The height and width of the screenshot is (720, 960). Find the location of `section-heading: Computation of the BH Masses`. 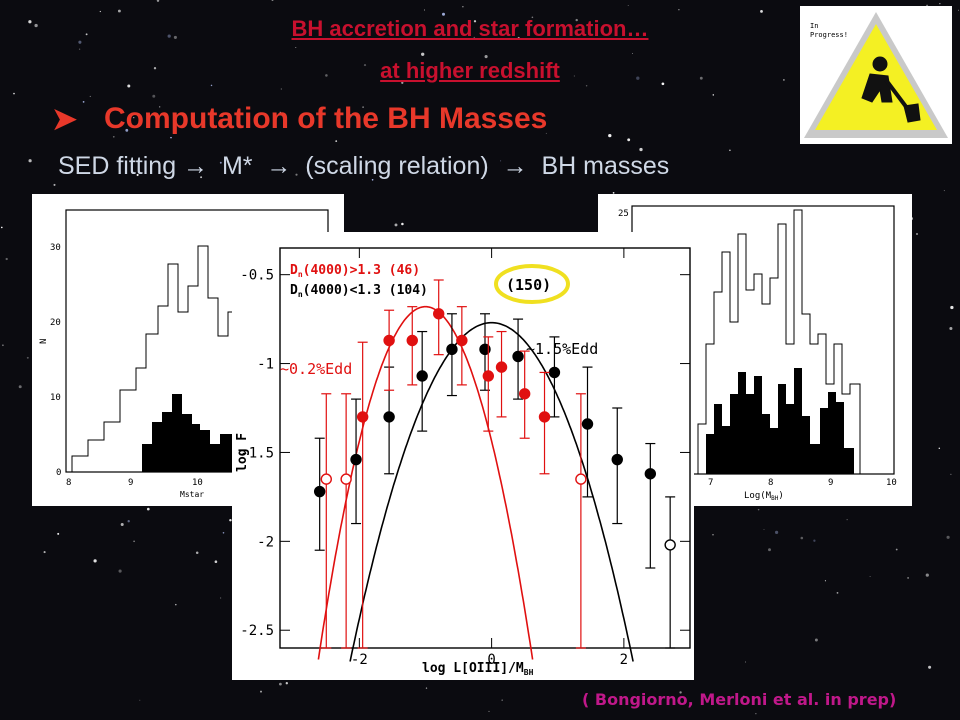

section-heading: Computation of the BH Masses is located at coordinates (326, 118).